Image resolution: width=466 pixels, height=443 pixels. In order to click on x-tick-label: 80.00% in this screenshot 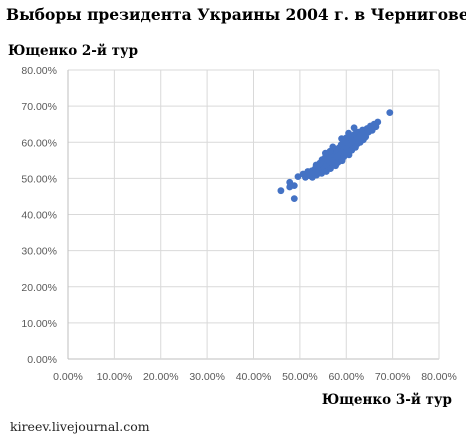, I will do `click(439, 377)`.